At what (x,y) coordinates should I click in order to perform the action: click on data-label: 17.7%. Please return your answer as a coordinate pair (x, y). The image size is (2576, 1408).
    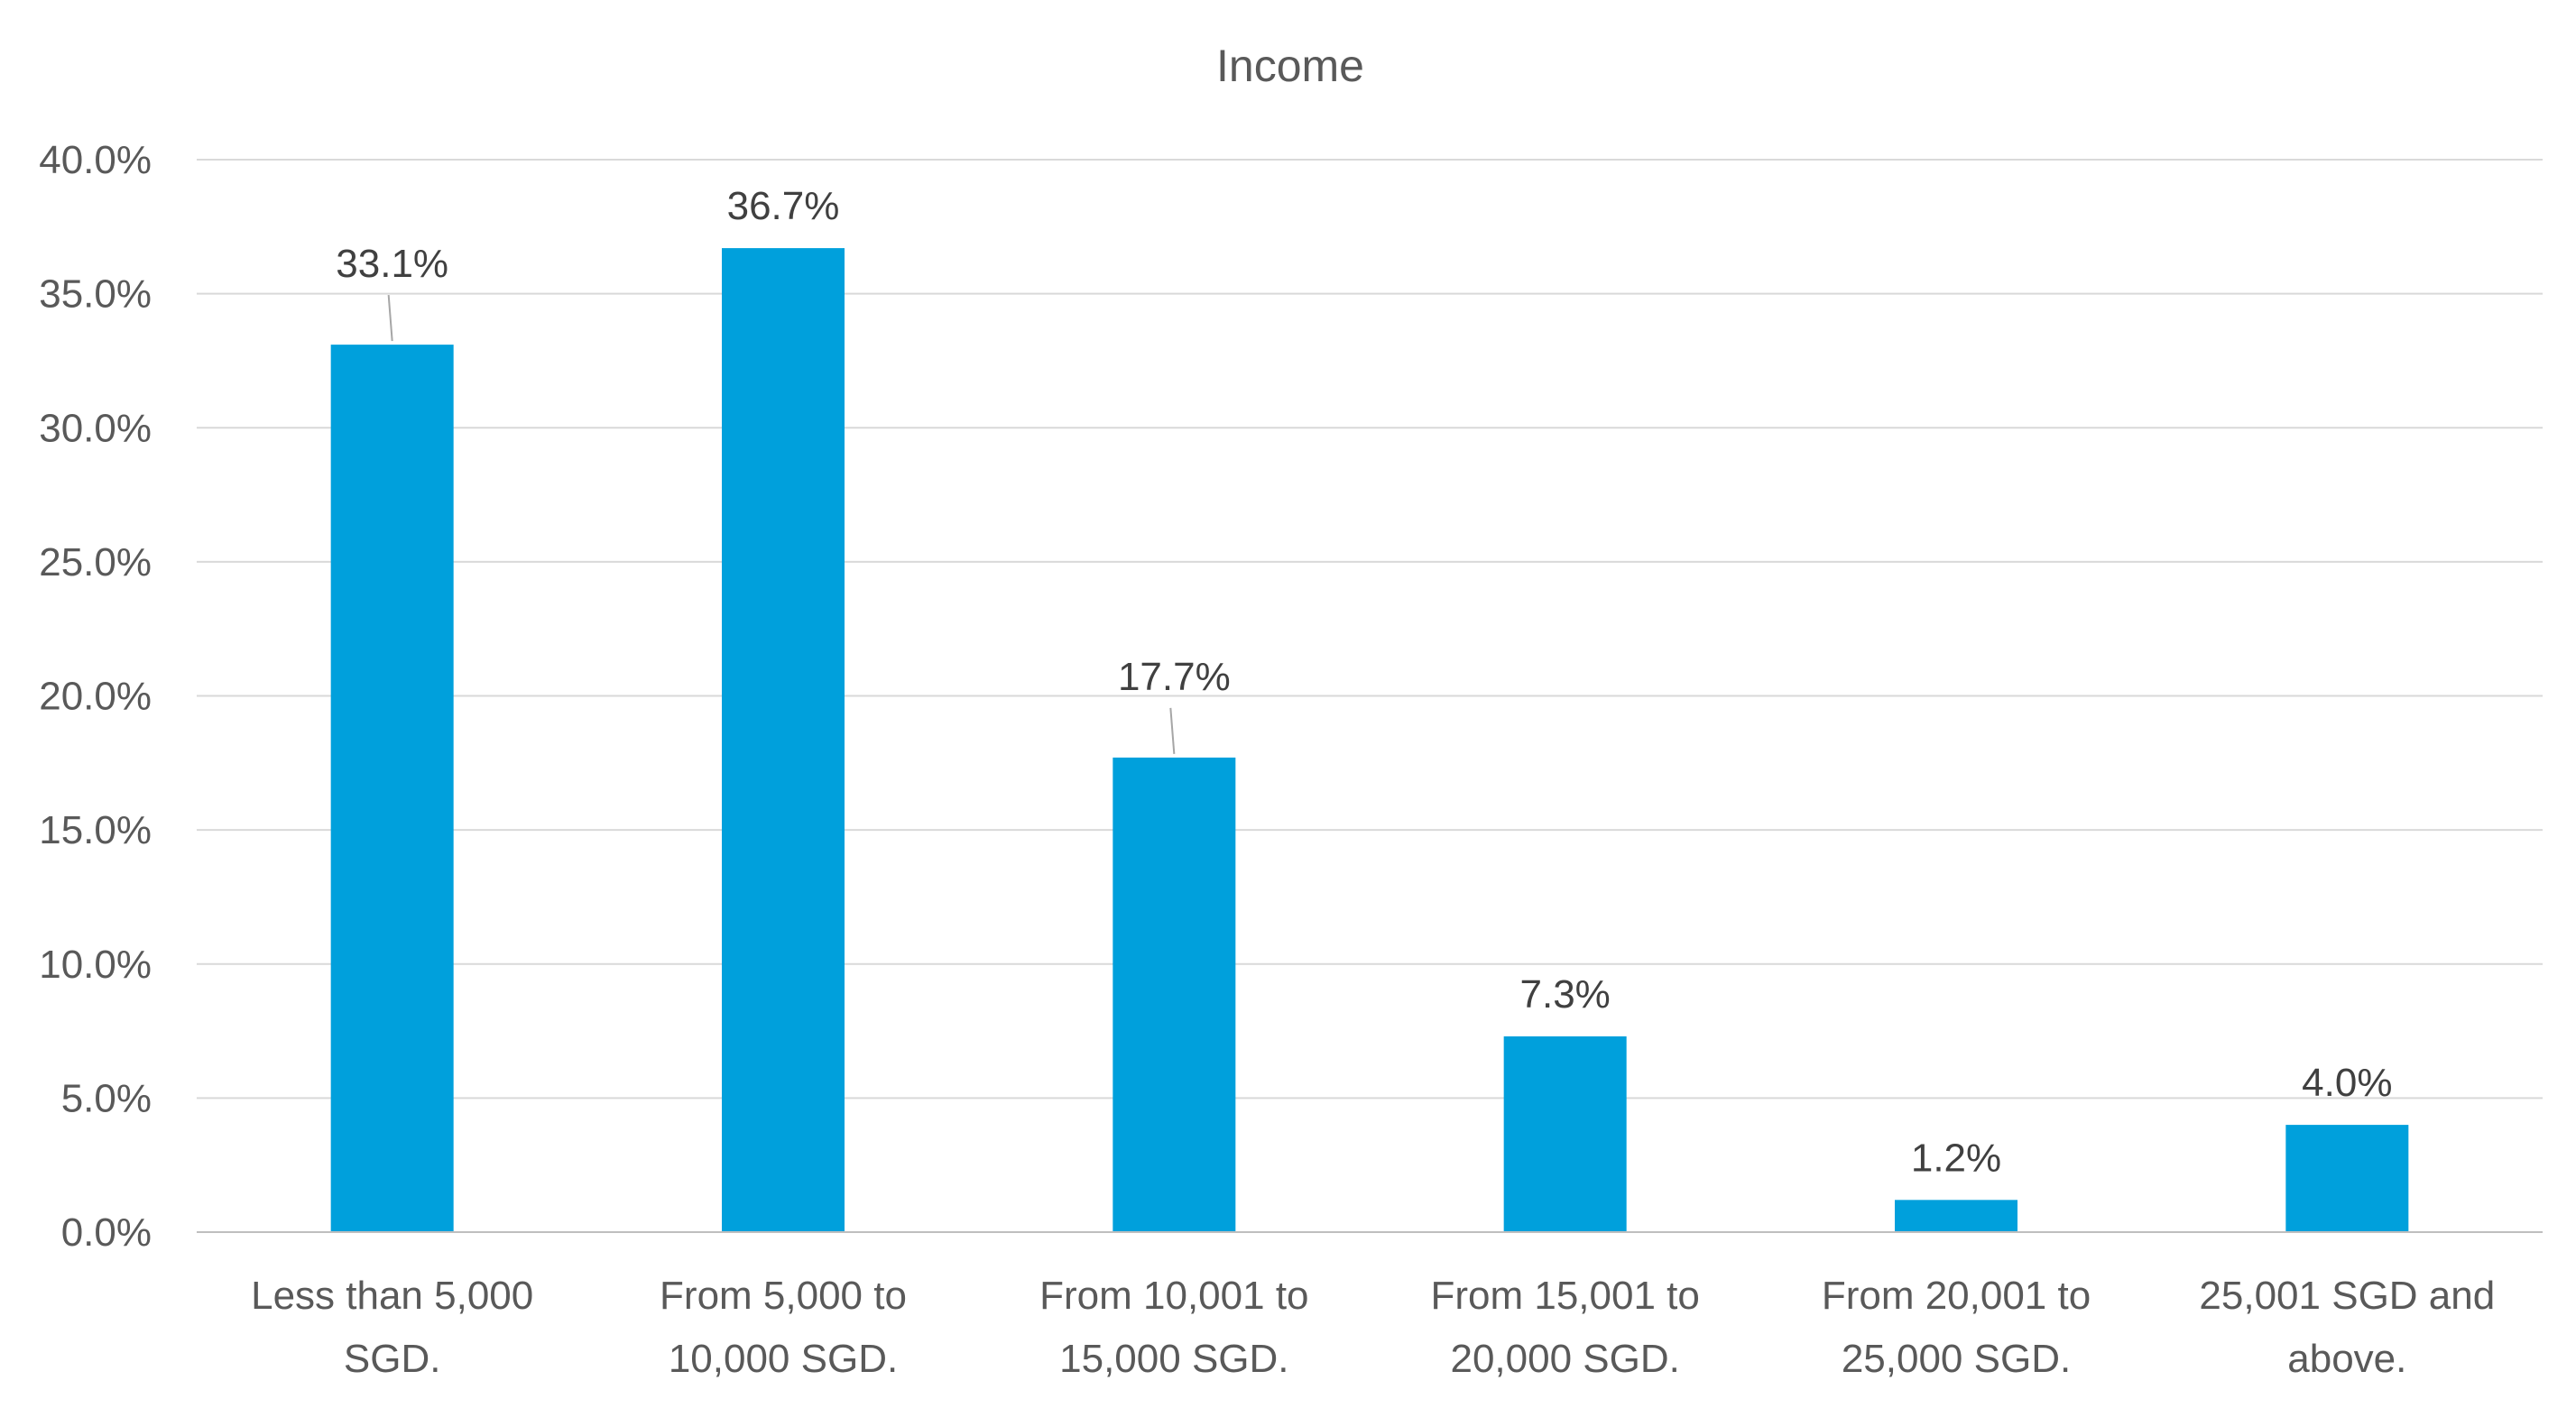
    Looking at the image, I should click on (1174, 677).